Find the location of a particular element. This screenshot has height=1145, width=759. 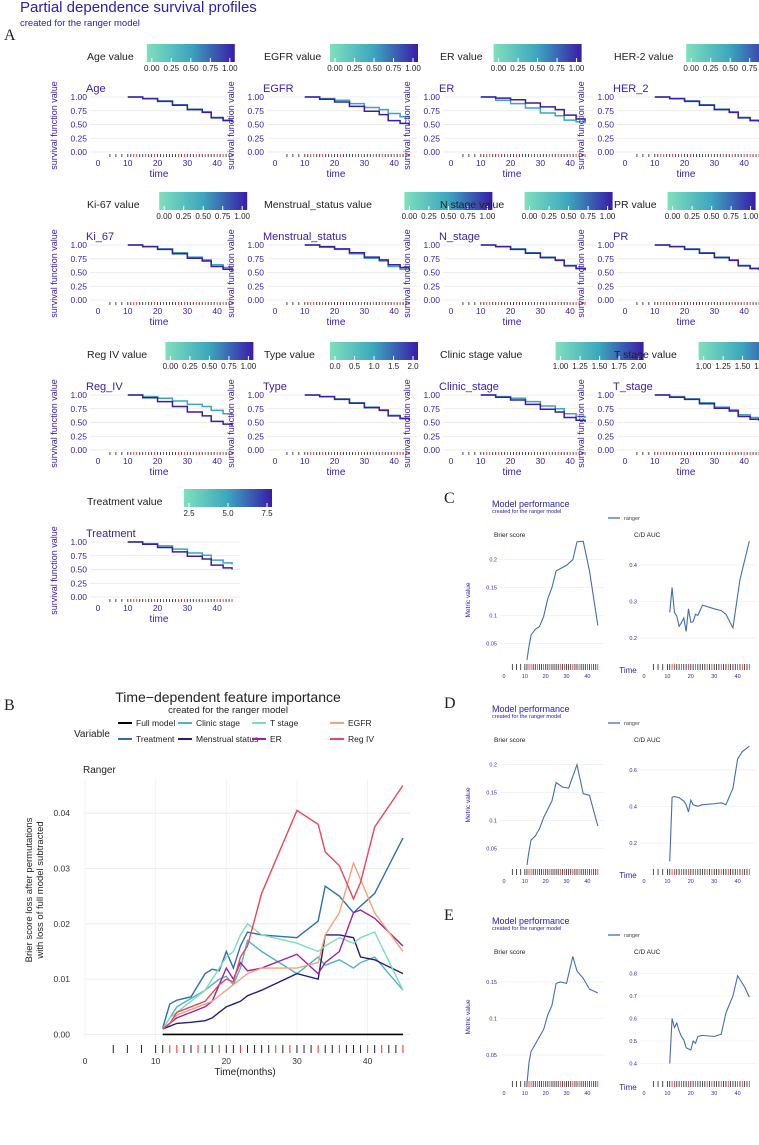

pd-colorbar-tick-label: 0.5 is located at coordinates (355, 366).